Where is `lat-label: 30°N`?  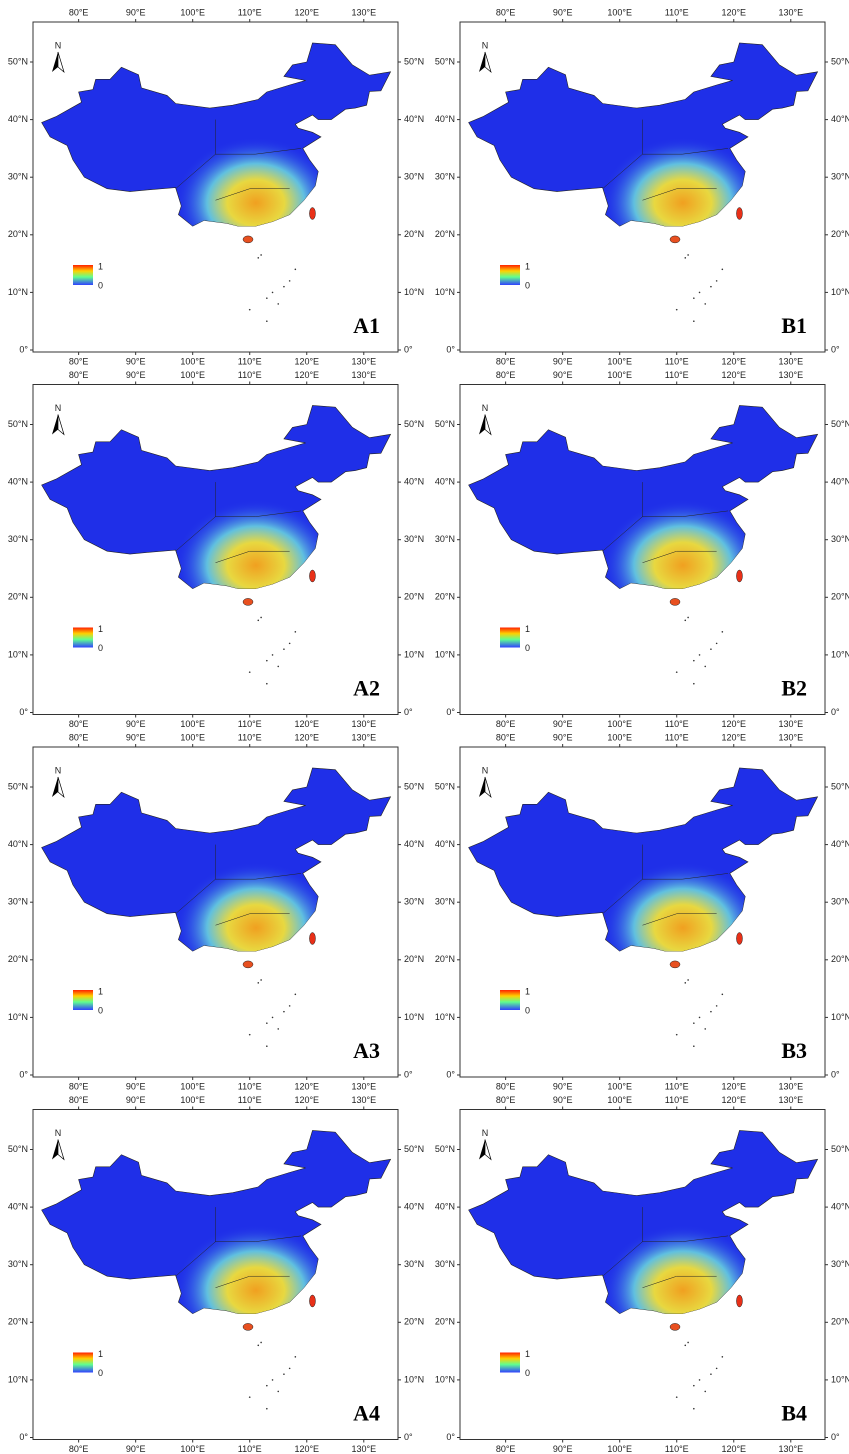
lat-label: 30°N is located at coordinates (445, 1264).